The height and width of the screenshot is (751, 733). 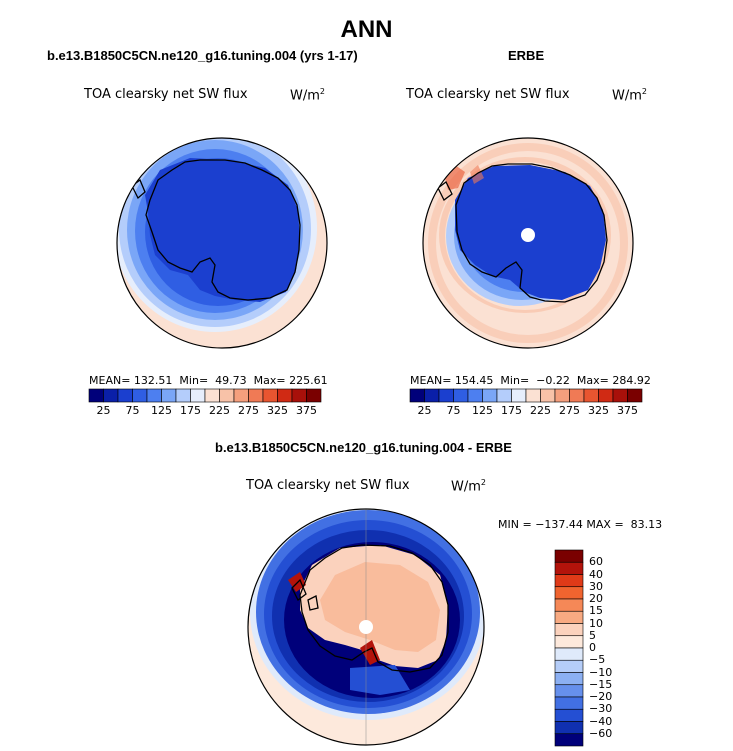 What do you see at coordinates (596, 623) in the screenshot?
I see `diff-colorbar-tick: 10` at bounding box center [596, 623].